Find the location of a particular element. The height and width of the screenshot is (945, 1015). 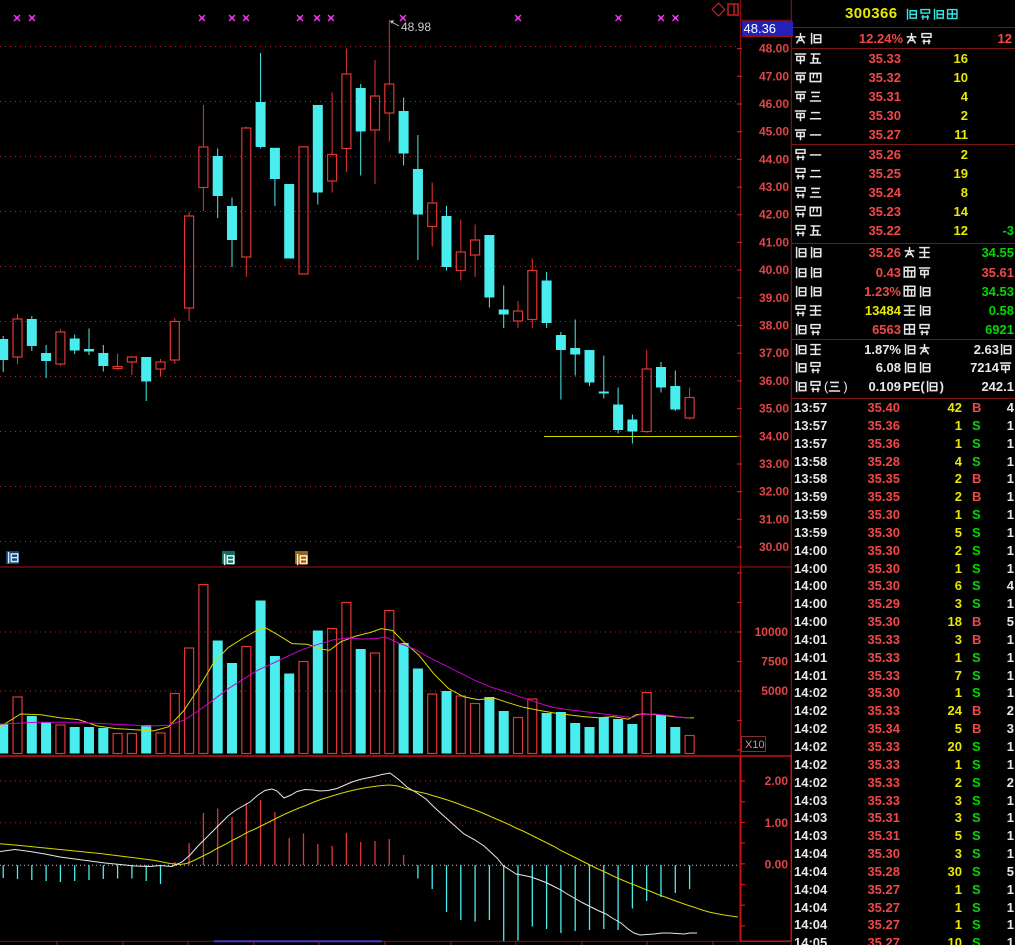

svg-text: 2.00 is located at coordinates (777, 781).